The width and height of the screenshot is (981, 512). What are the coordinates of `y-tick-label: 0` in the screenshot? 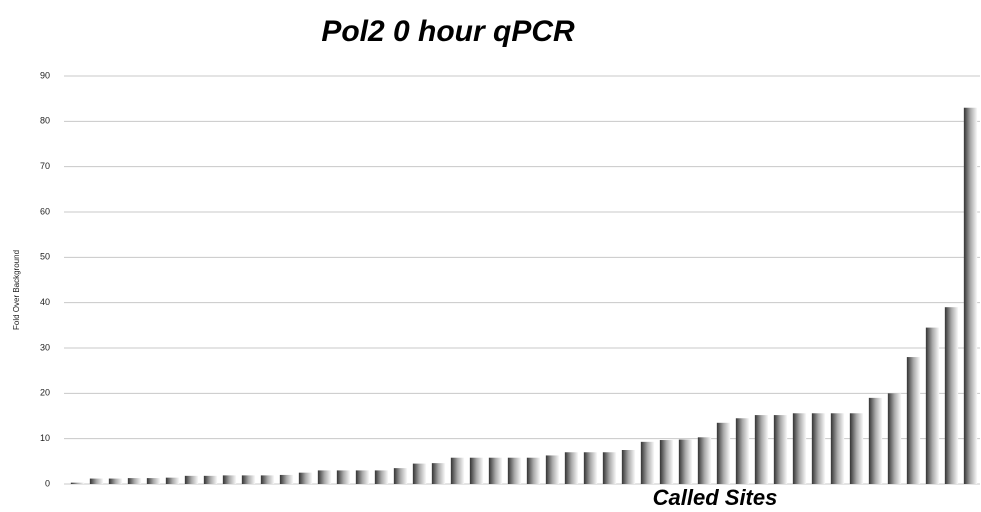 It's located at (47, 483).